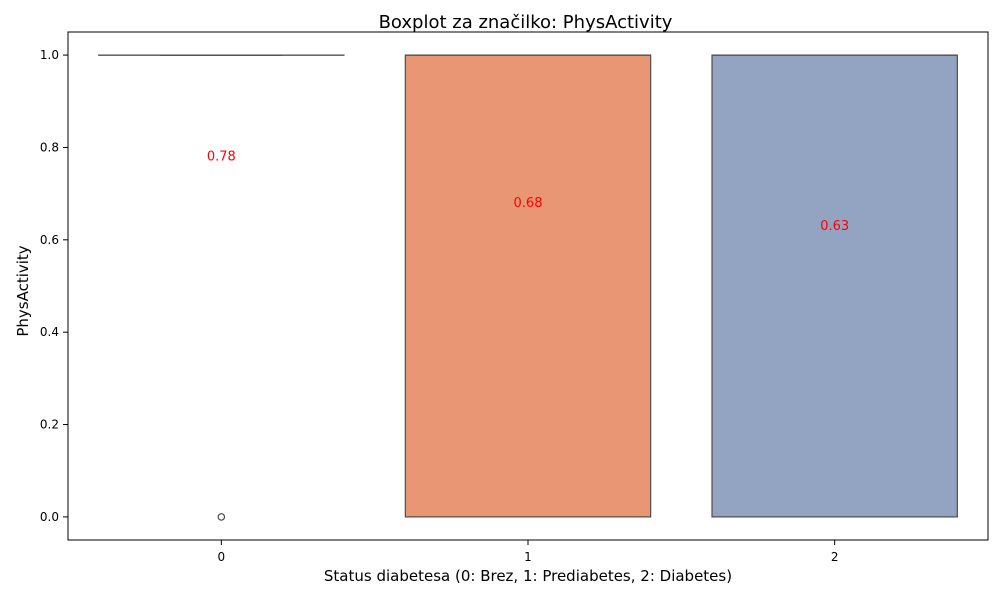  Describe the element at coordinates (835, 557) in the screenshot. I see `x-tick-label: 2` at that location.